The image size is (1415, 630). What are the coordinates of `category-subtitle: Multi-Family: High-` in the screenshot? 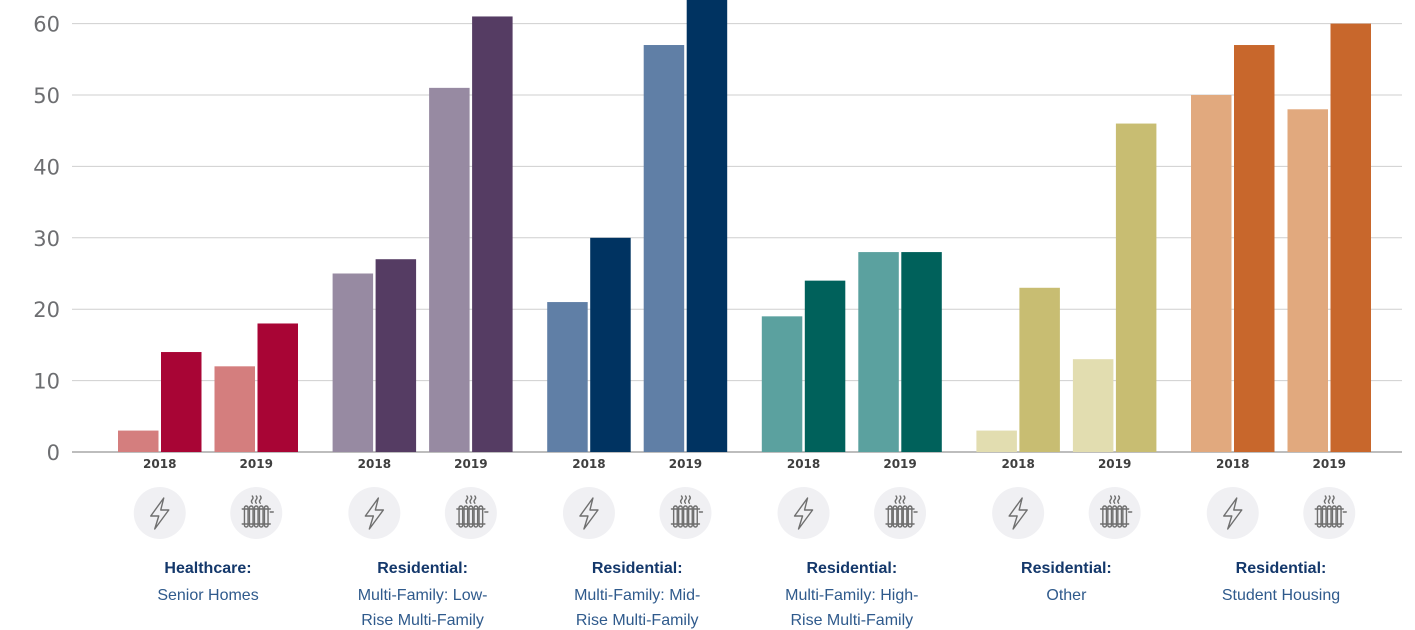 It's located at (851, 595).